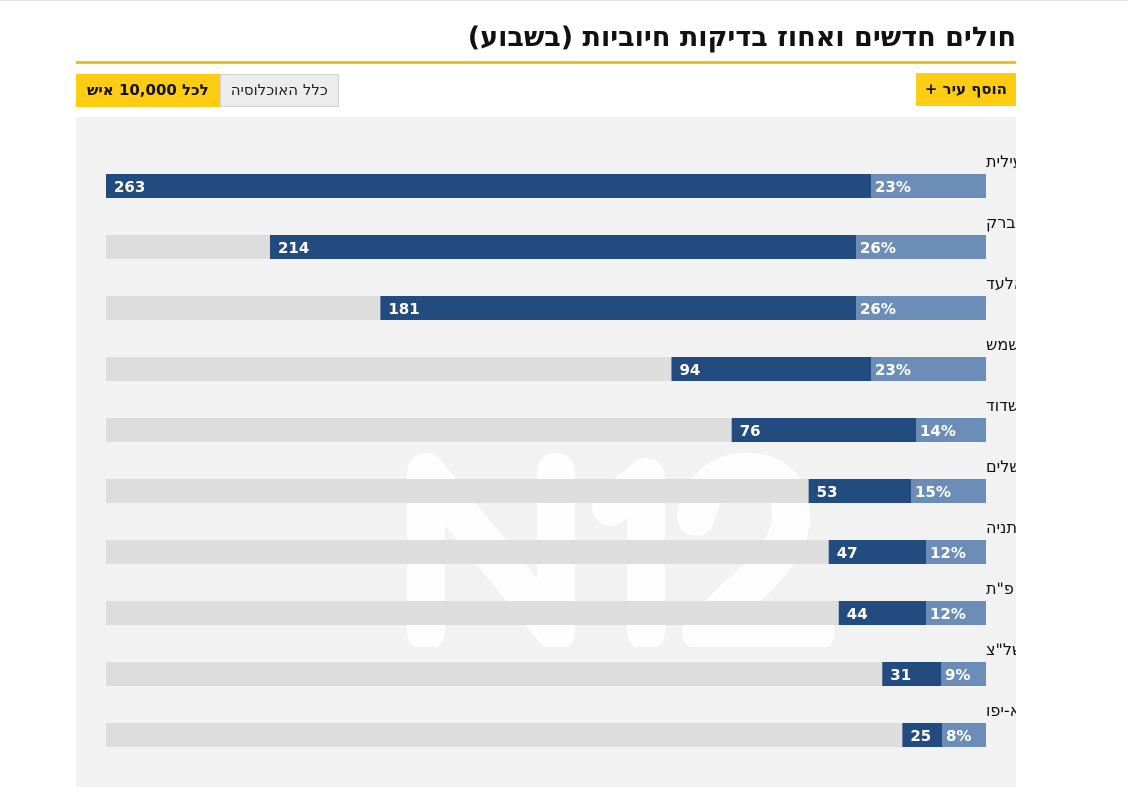 The width and height of the screenshot is (1128, 795). Describe the element at coordinates (129, 187) in the screenshot. I see `count-data-label: 263` at that location.